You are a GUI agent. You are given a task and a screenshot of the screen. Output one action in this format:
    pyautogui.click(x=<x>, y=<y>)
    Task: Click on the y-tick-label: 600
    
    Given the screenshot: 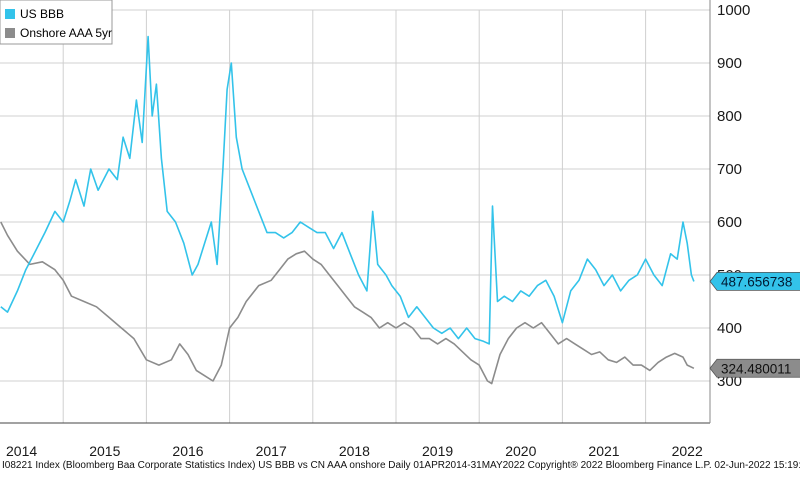 What is the action you would take?
    pyautogui.click(x=729, y=222)
    